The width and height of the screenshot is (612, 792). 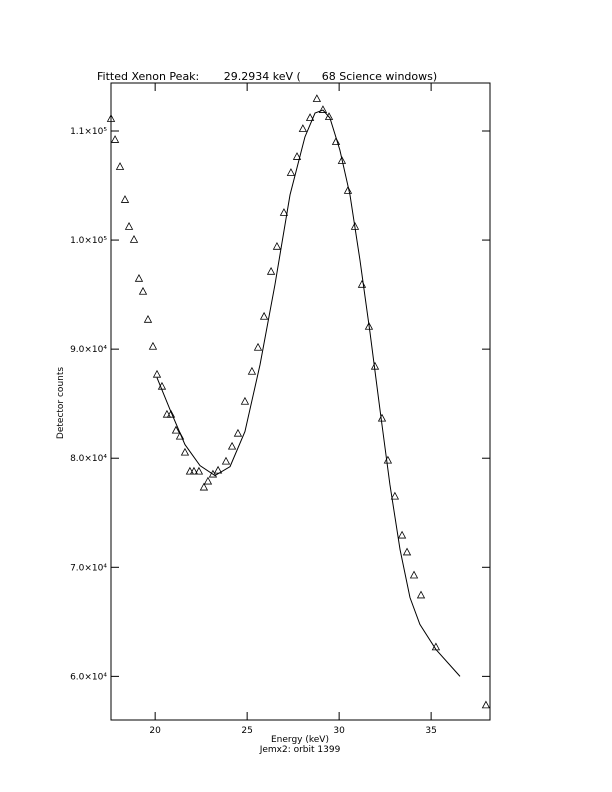 What do you see at coordinates (88, 132) in the screenshot?
I see `y-tick-label: 1.1×10⁵` at bounding box center [88, 132].